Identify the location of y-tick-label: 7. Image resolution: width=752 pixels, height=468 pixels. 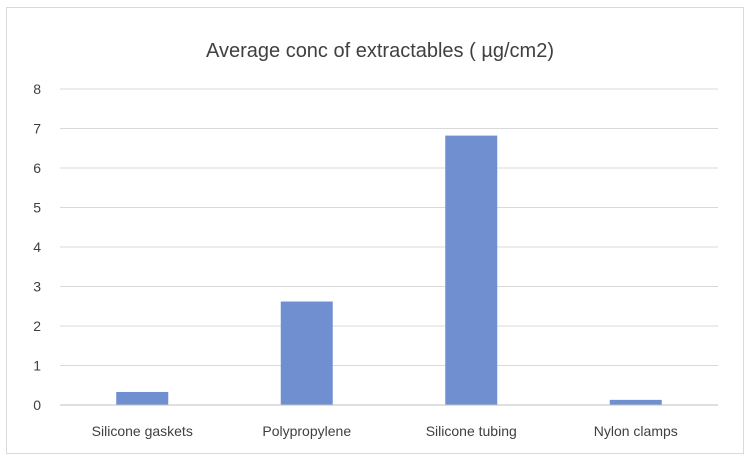
(37, 129).